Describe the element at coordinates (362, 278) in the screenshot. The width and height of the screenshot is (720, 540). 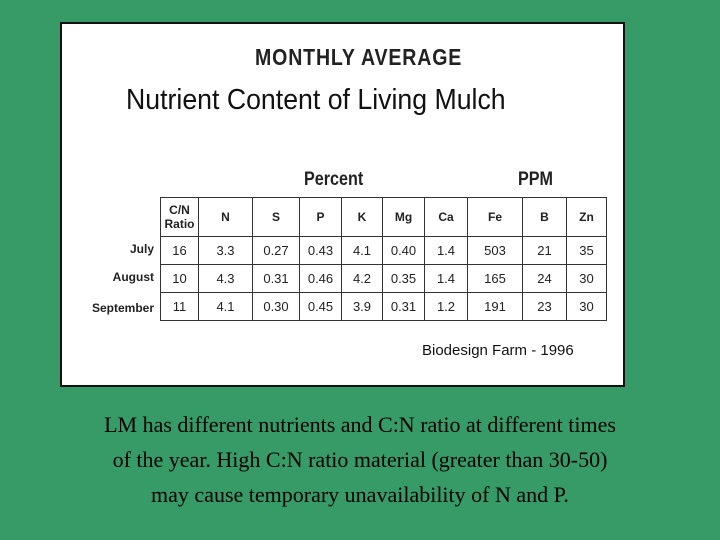
I see `table-cell: 4.2` at that location.